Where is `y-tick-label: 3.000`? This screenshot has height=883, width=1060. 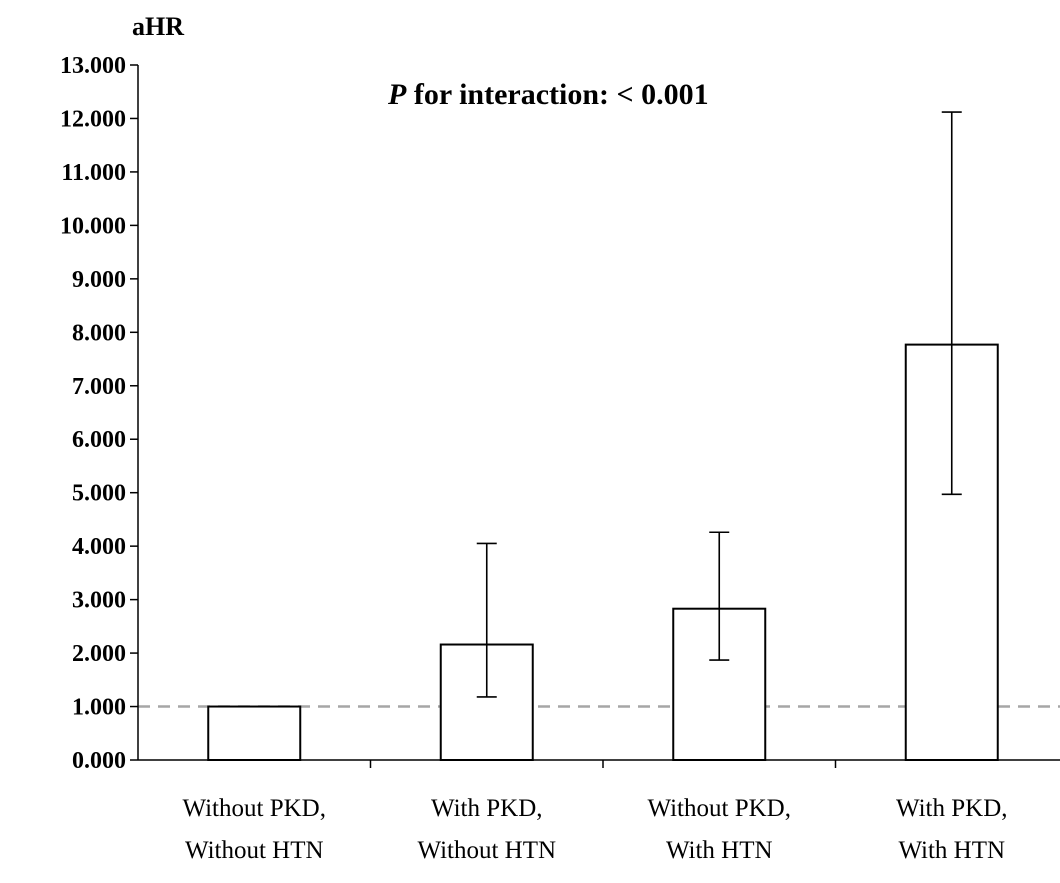
y-tick-label: 3.000 is located at coordinates (99, 601).